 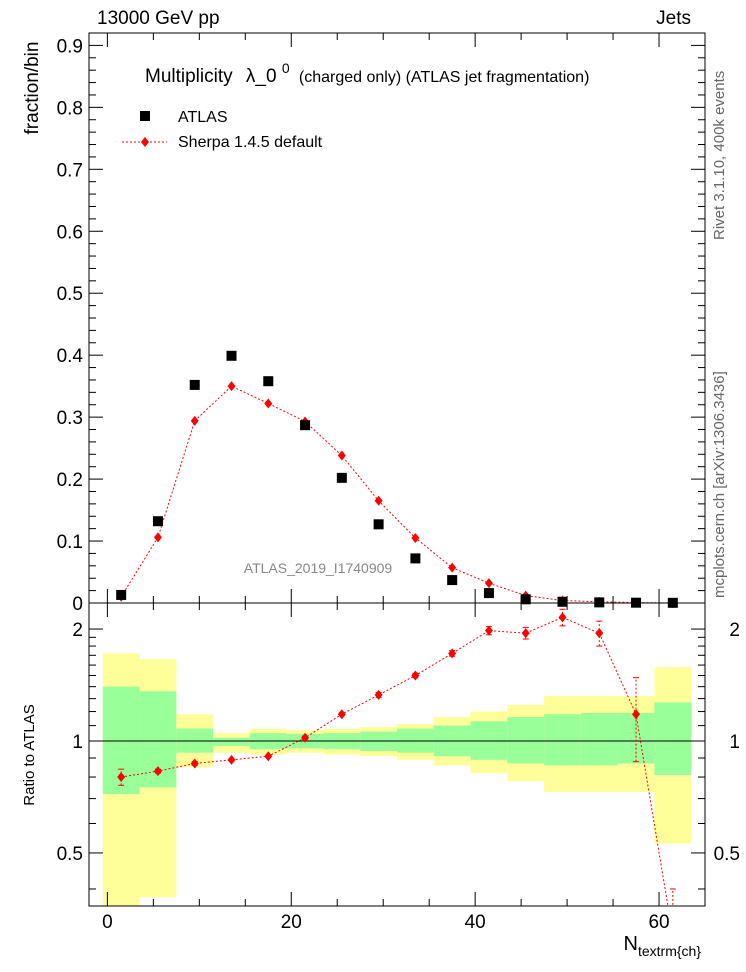 What do you see at coordinates (658, 922) in the screenshot?
I see `x-tick-label: 60` at bounding box center [658, 922].